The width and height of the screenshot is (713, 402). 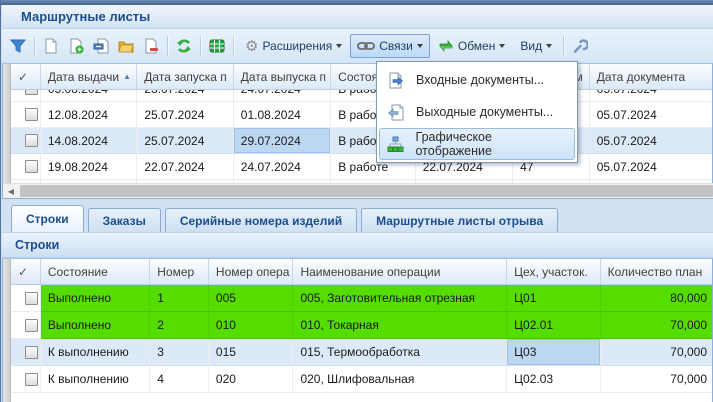 I want to click on tab-serial-numbers: Серийные номера изделий, so click(x=261, y=220).